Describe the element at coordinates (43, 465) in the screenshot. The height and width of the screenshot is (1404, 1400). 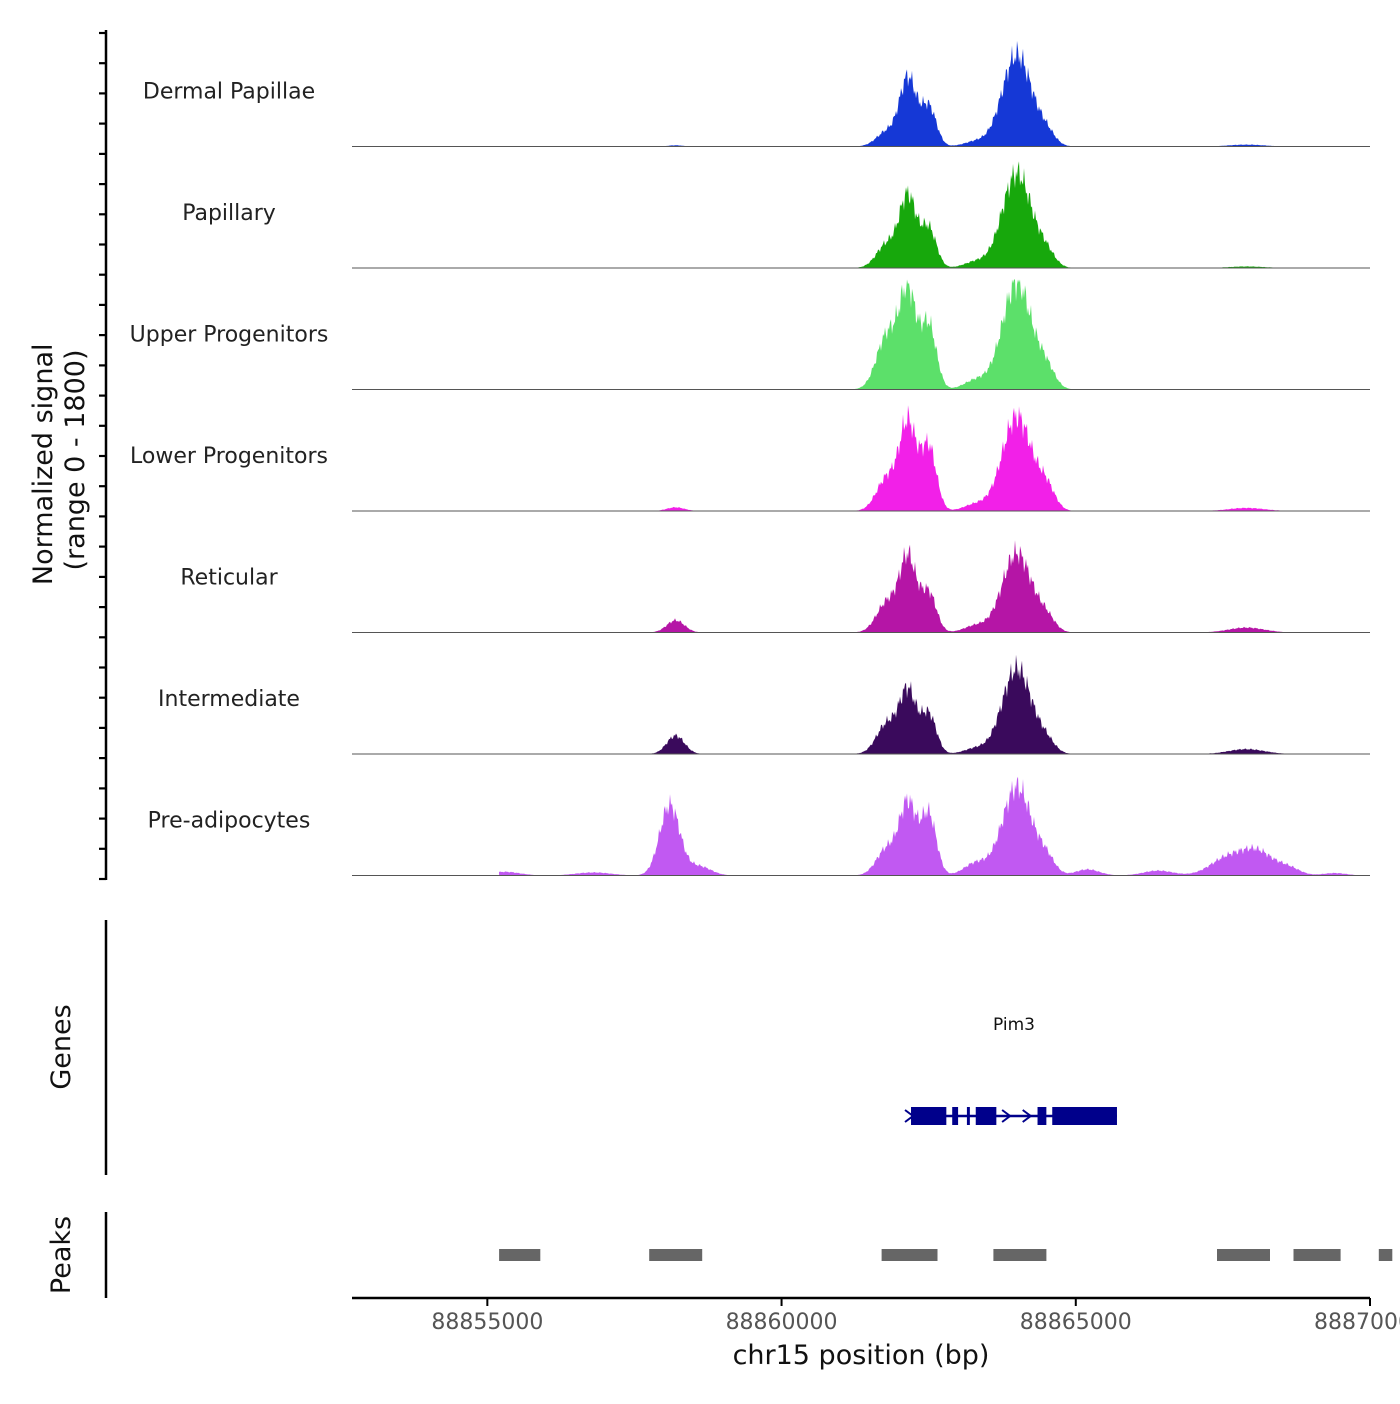
I see `signal-y-label-line-1: Normalized signal` at that location.